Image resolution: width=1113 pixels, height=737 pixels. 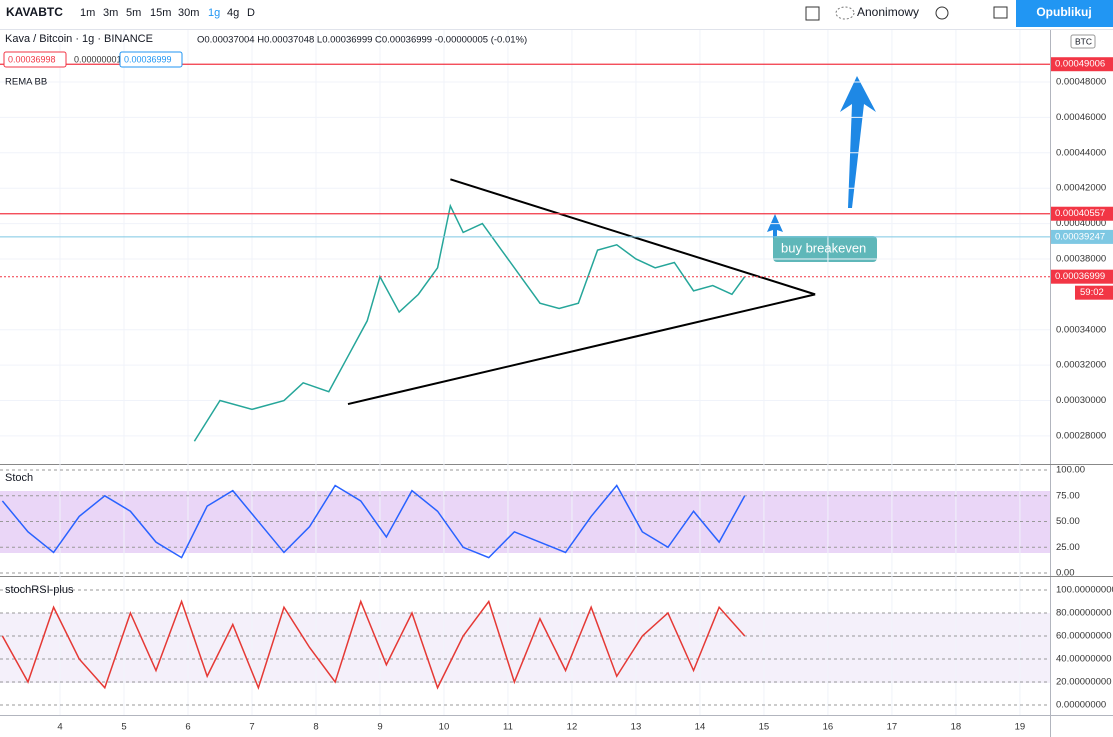 What do you see at coordinates (1020, 727) in the screenshot?
I see `x-tick-label: 19` at bounding box center [1020, 727].